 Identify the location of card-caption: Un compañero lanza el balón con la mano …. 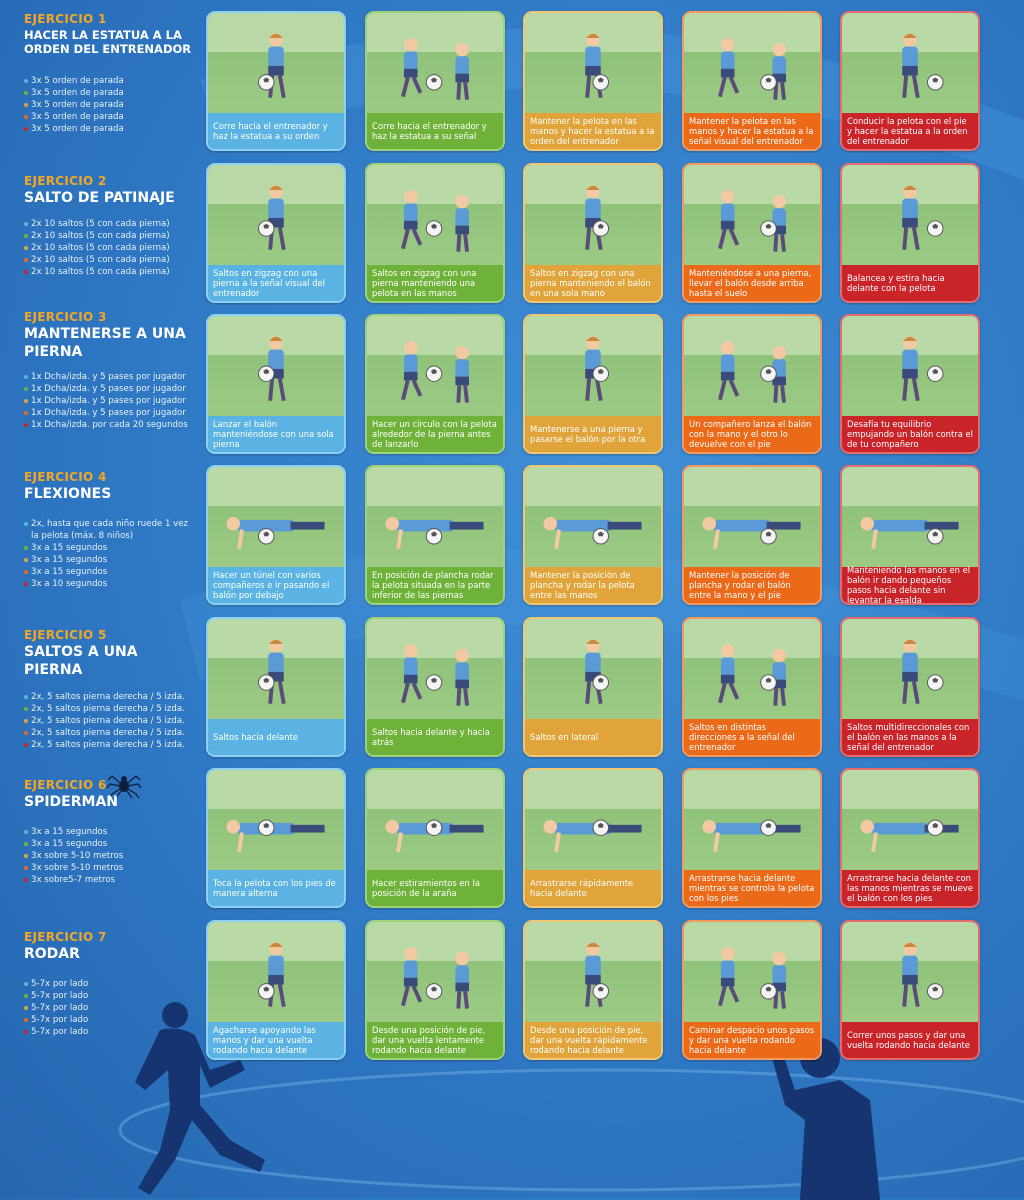
(752, 434).